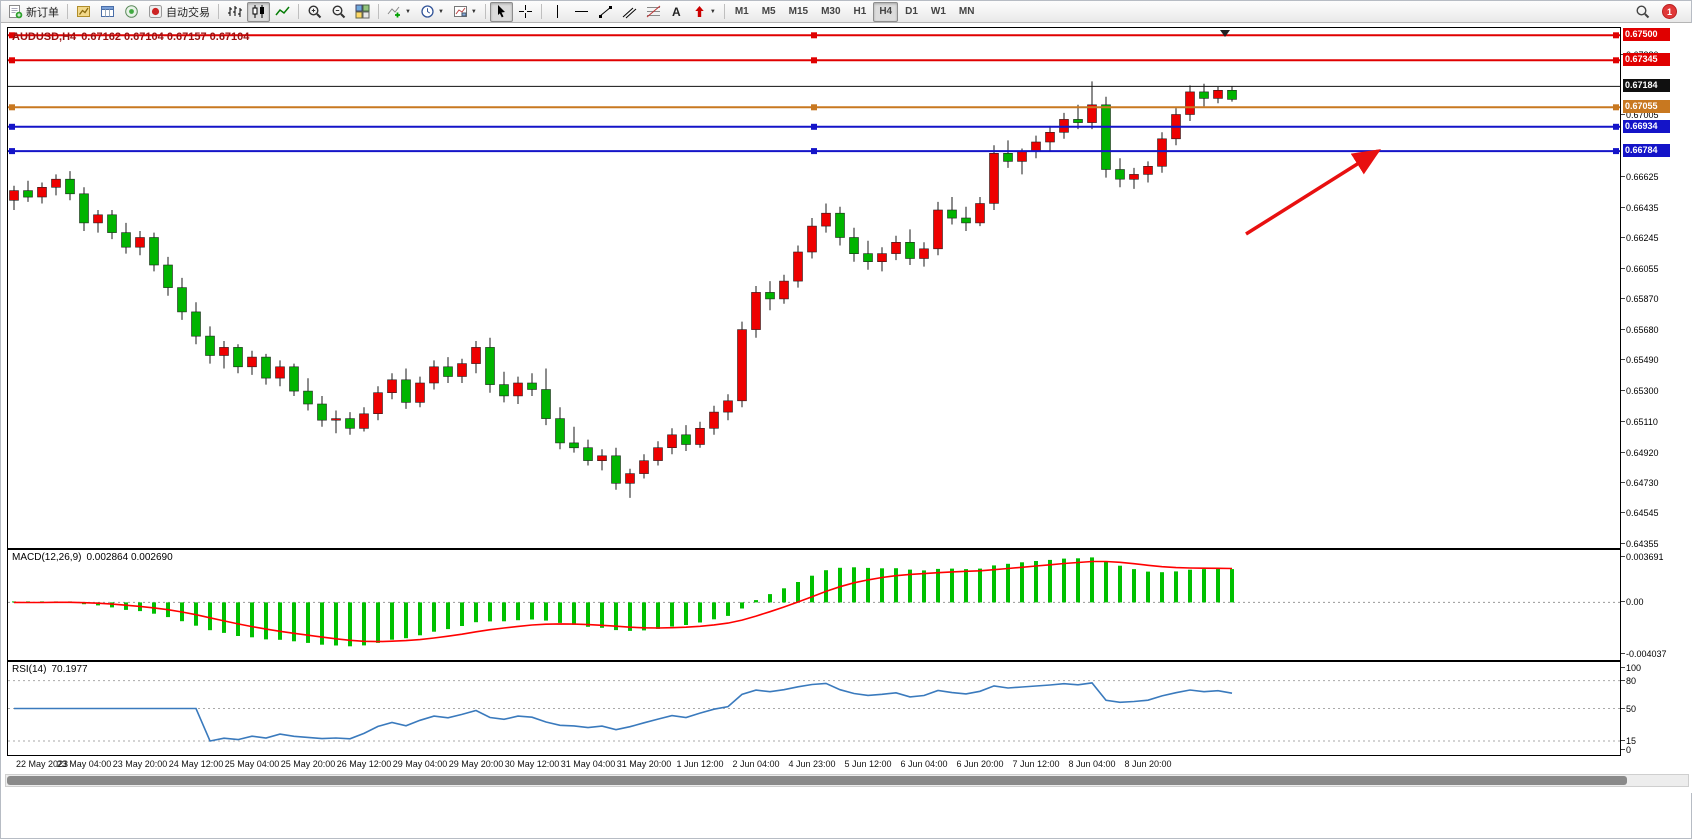 The width and height of the screenshot is (1692, 839). What do you see at coordinates (314, 12) in the screenshot?
I see `zoom-in-button` at bounding box center [314, 12].